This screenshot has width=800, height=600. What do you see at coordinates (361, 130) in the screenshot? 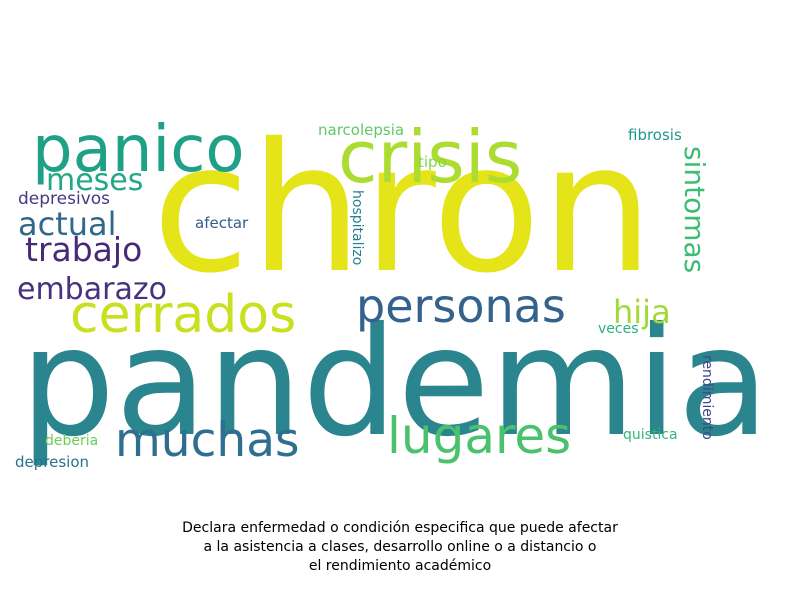
I see `word-narcolepsia: narcolepsia` at bounding box center [361, 130].